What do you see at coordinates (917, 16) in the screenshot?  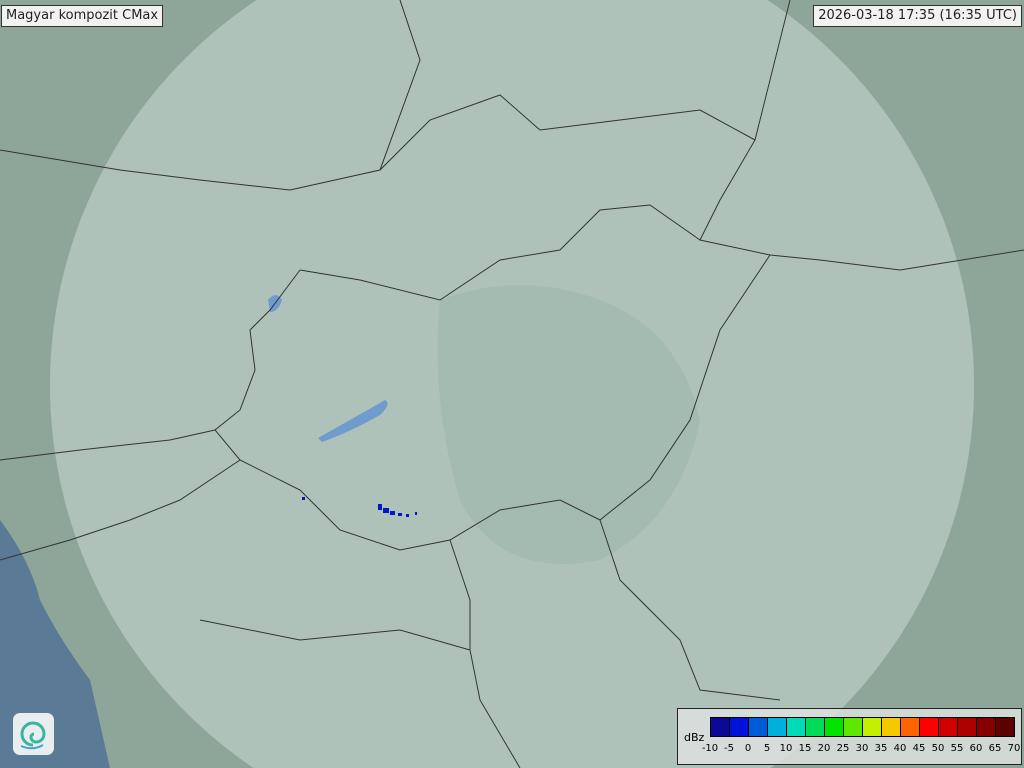 I see `timestamp: 2026-03-18 17:35 (16:35 UTC)` at bounding box center [917, 16].